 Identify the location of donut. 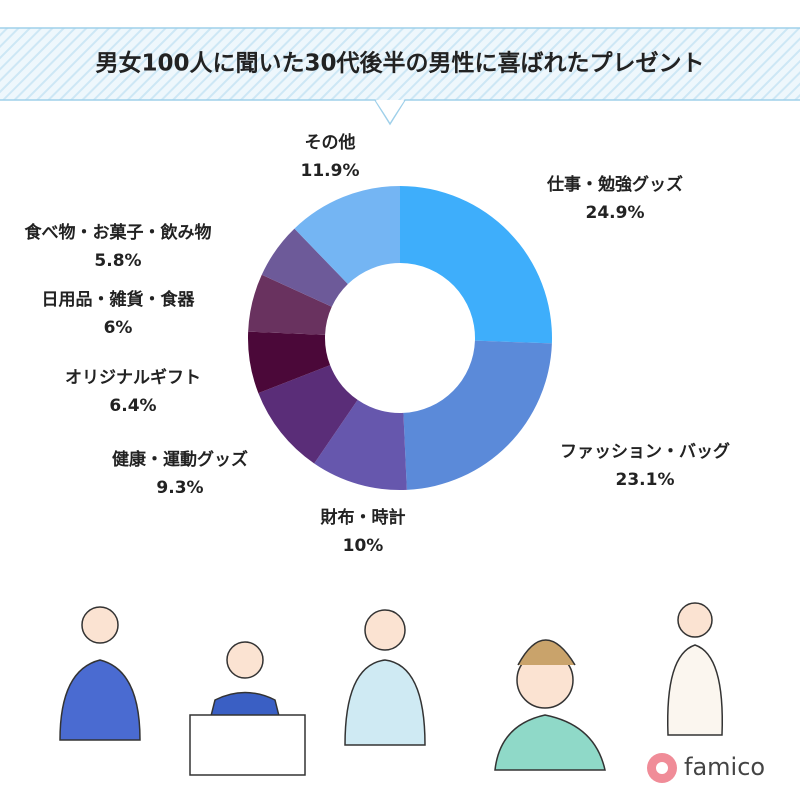
(399, 338).